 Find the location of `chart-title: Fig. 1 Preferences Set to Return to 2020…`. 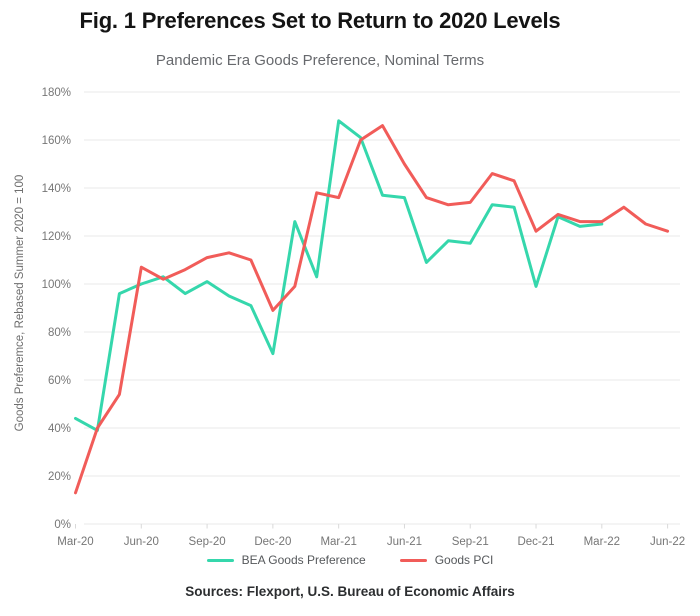

chart-title: Fig. 1 Preferences Set to Return to 2020… is located at coordinates (320, 20).